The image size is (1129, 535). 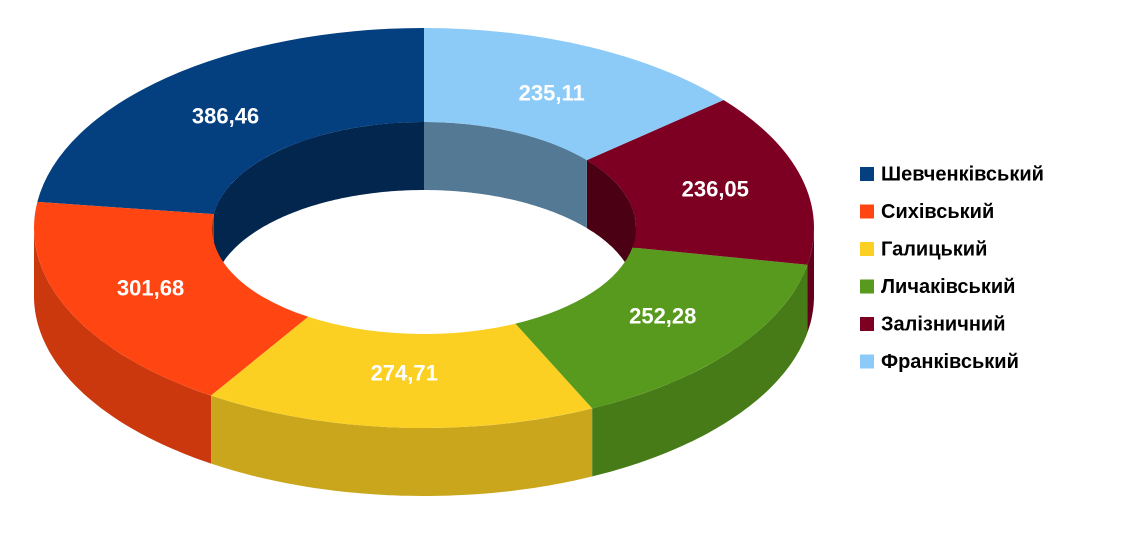 I want to click on legend-label: Франківський, so click(x=950, y=362).